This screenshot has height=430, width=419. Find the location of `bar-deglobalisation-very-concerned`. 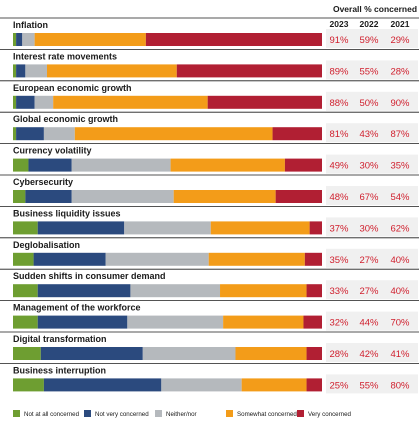

bar-deglobalisation-very-concerned is located at coordinates (313, 259).